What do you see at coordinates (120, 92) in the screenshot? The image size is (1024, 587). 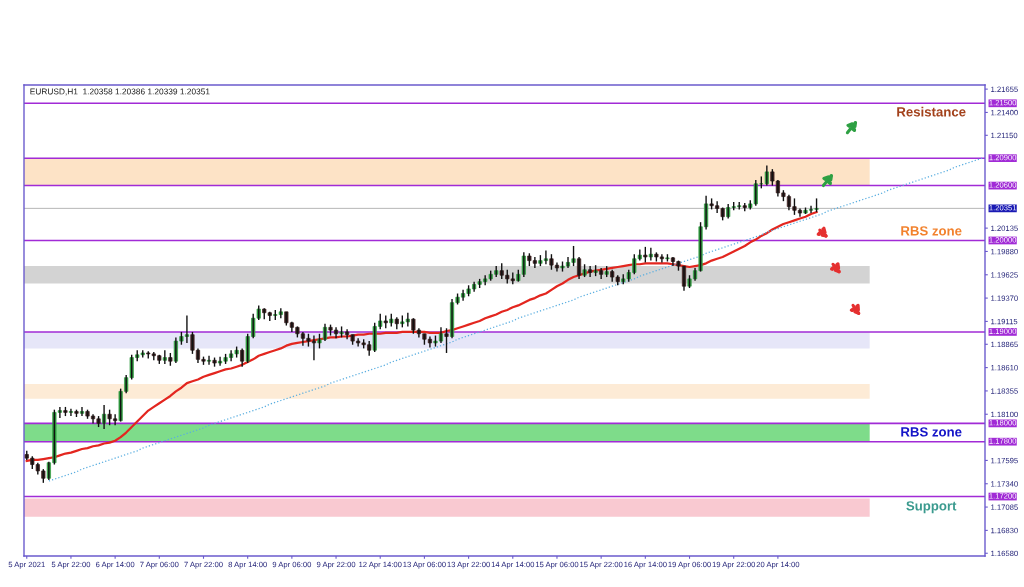 I see `chart-title: EURUSD,H1 1.20358 1.20386 1.20339 1.20351` at bounding box center [120, 92].